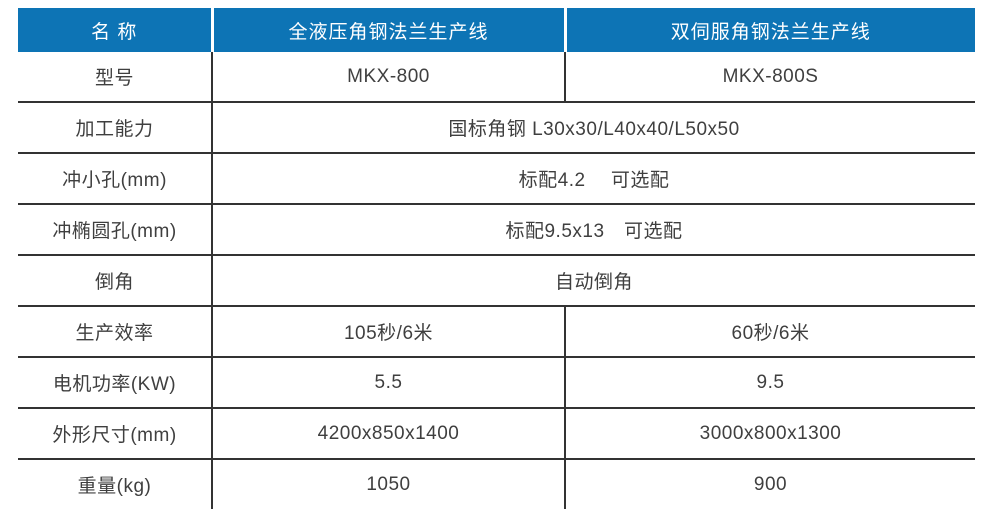 The width and height of the screenshot is (990, 509). I want to click on row-chamfer: 倒角 自动倒角, so click(496, 281).